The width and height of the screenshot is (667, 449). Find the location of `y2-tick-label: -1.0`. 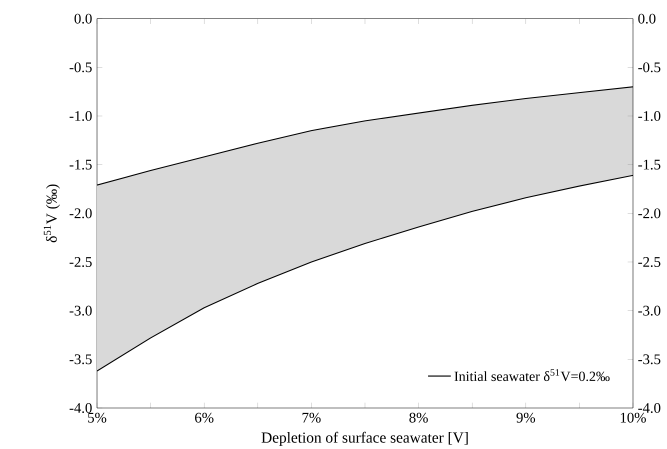

y2-tick-label: -1.0 is located at coordinates (649, 116).